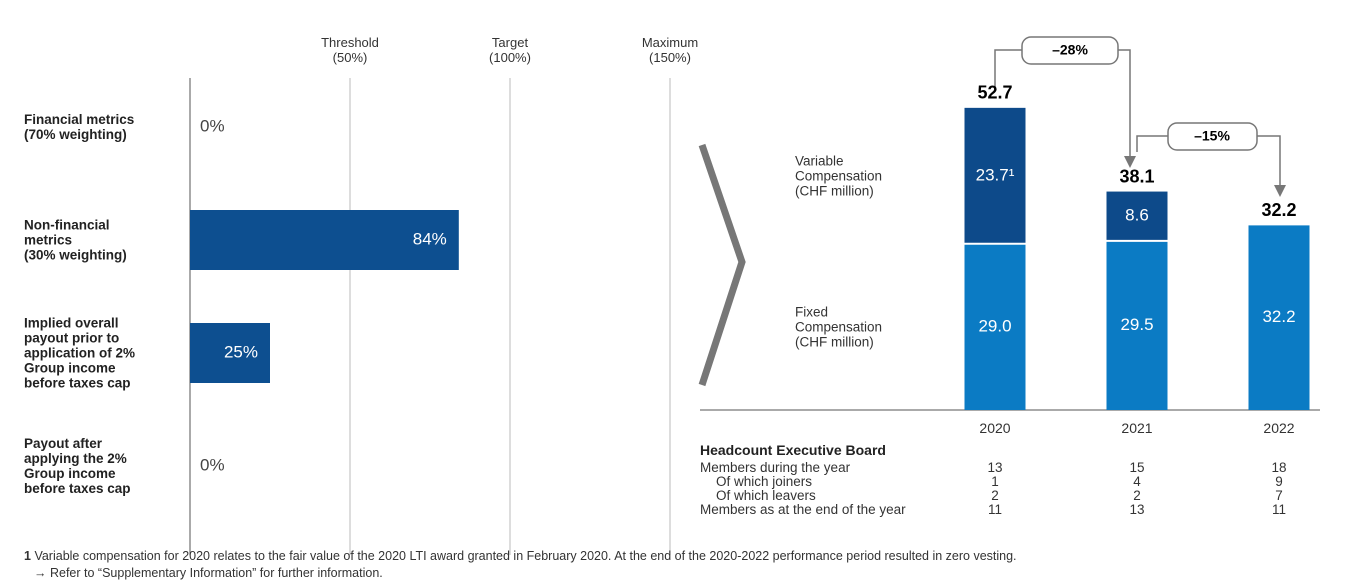  What do you see at coordinates (1137, 467) in the screenshot?
I see `cell: 15` at bounding box center [1137, 467].